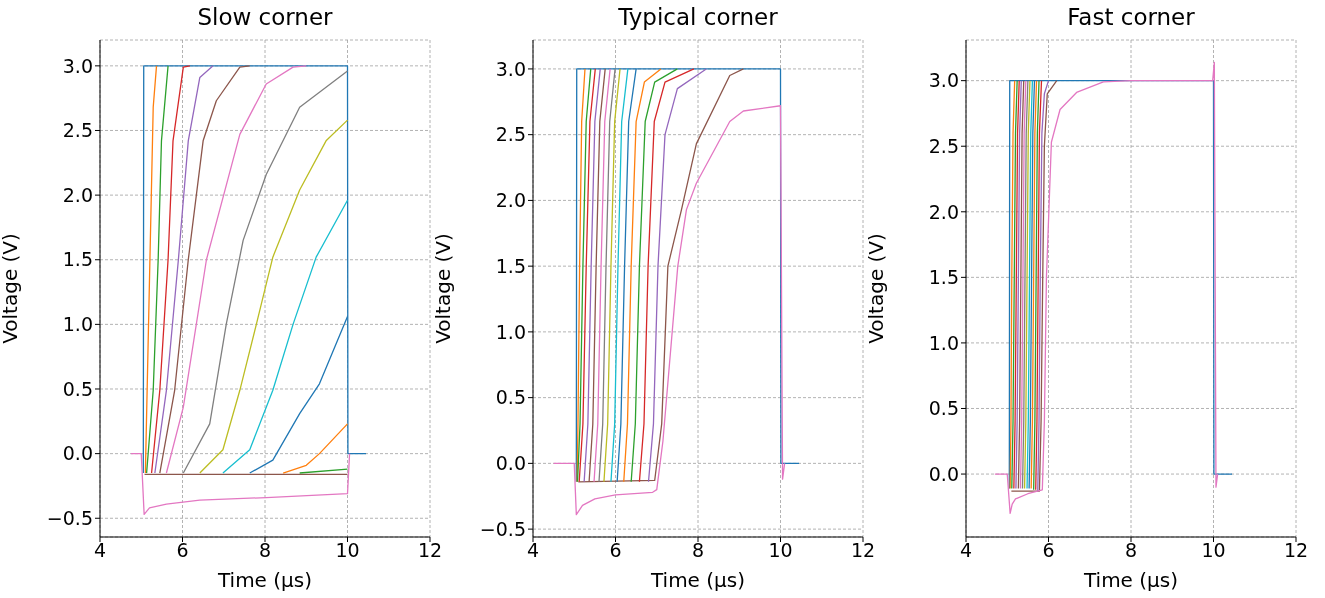  I want to click on chart-title: Fast corner, so click(1131, 17).